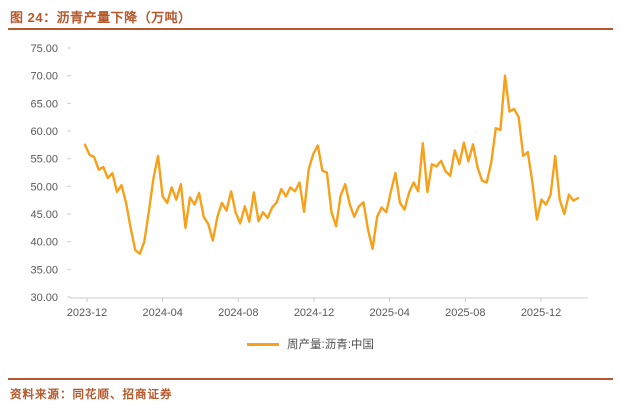 The height and width of the screenshot is (409, 621). What do you see at coordinates (541, 313) in the screenshot?
I see `x-axis-tick-label: 2025-12` at bounding box center [541, 313].